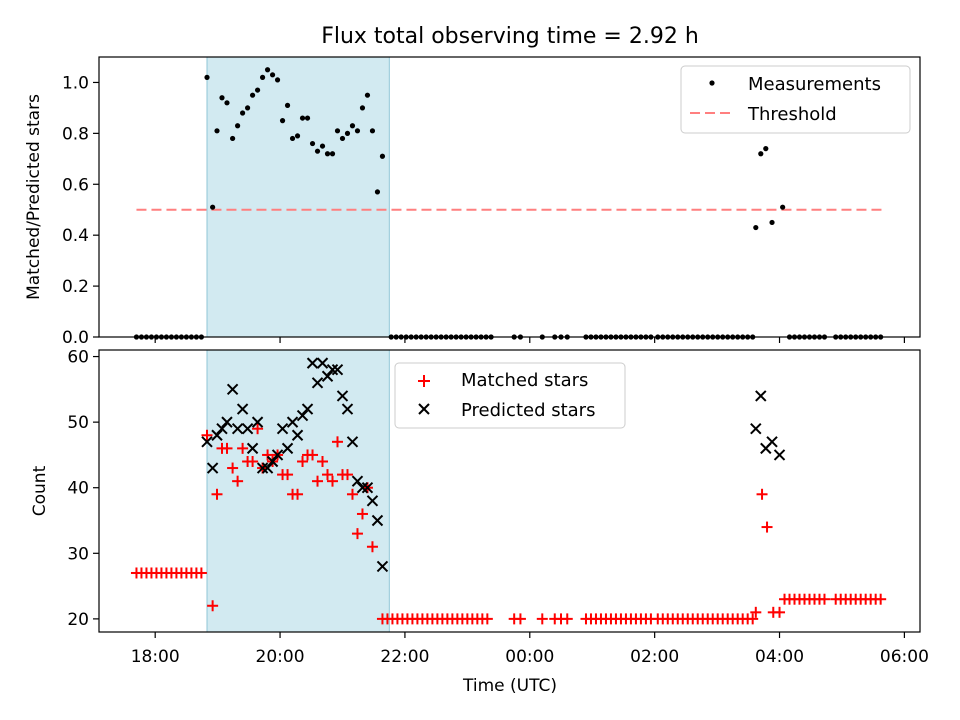 Image resolution: width=960 pixels, height=720 pixels. I want to click on y-tick-label: 60, so click(78, 358).